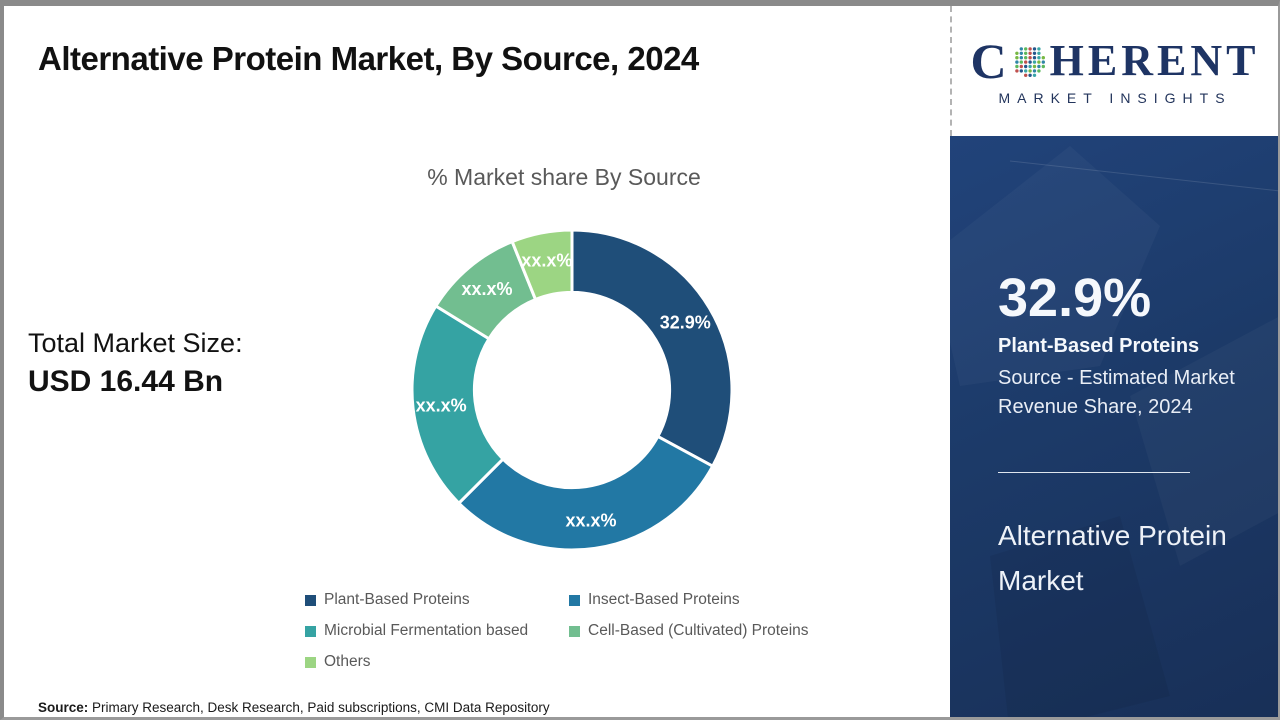  What do you see at coordinates (1029, 62) in the screenshot?
I see `globe-icon` at bounding box center [1029, 62].